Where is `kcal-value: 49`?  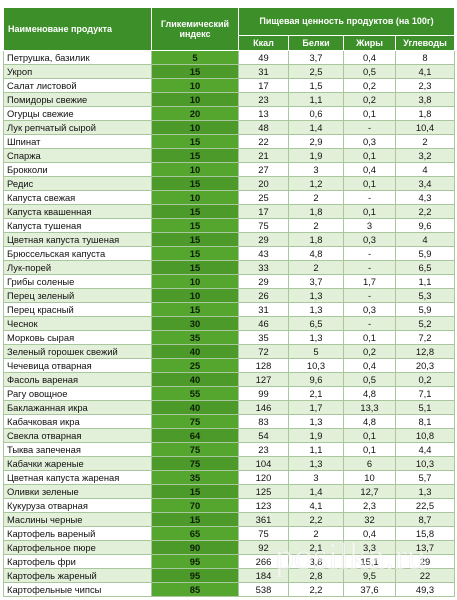 kcal-value: 49 is located at coordinates (263, 57).